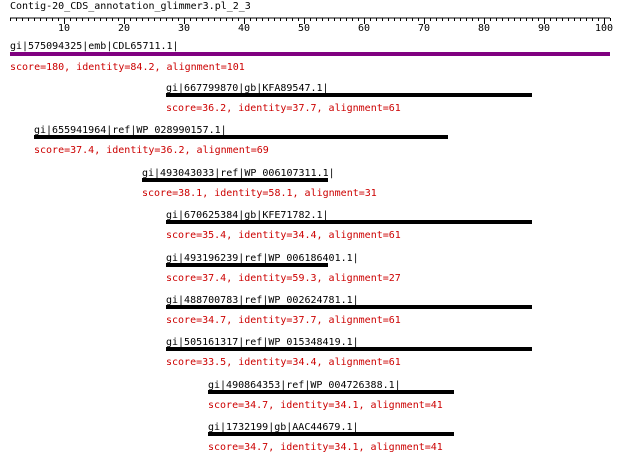  What do you see at coordinates (127, 67) in the screenshot?
I see `score-label: score=180, identity=84.2, alignment=101` at bounding box center [127, 67].